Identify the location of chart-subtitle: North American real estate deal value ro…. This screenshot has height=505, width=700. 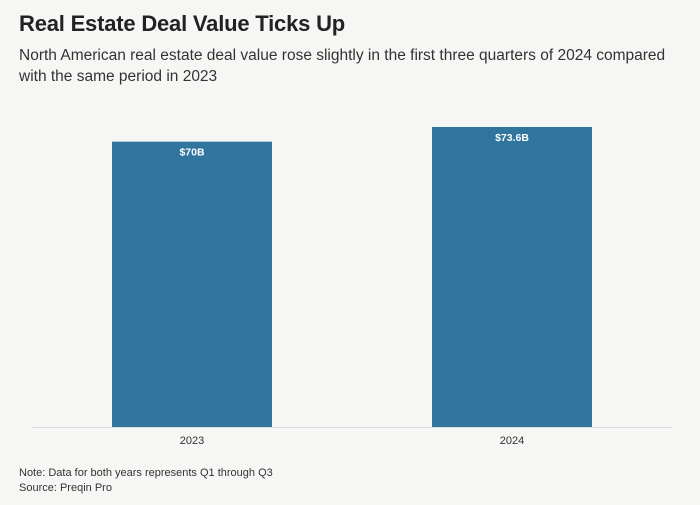
(342, 66).